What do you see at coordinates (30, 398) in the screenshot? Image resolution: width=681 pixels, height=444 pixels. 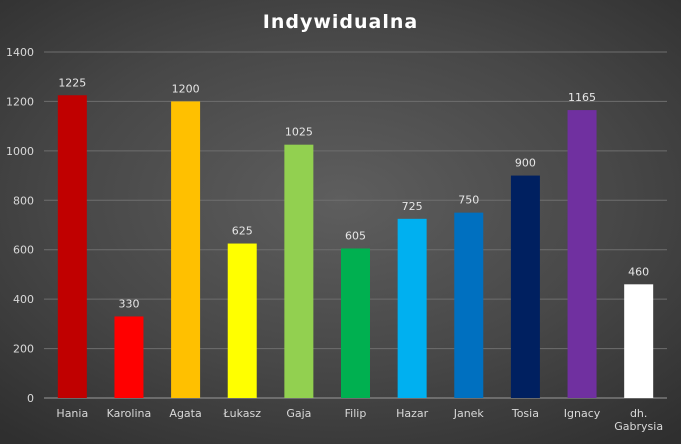 I see `y-tick-label: 0` at bounding box center [30, 398].